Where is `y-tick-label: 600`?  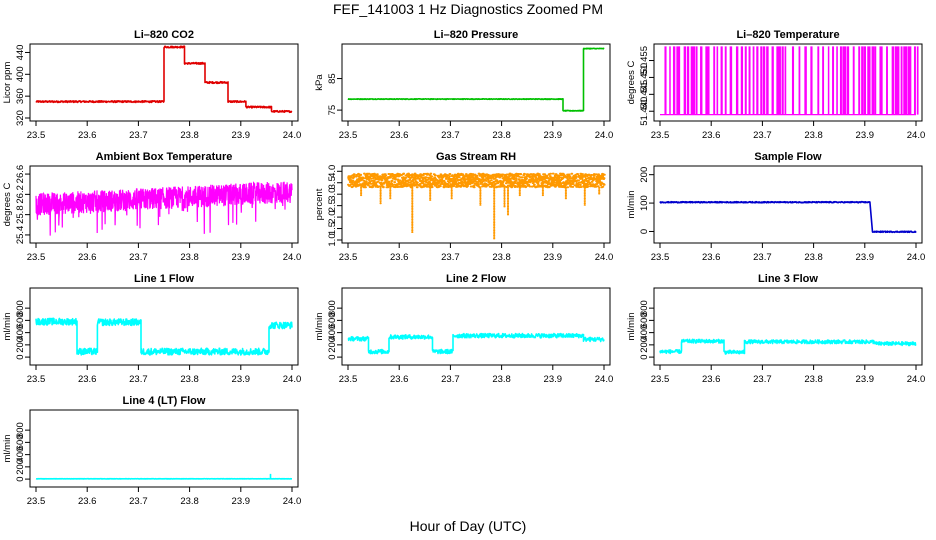
y-tick-label: 600 is located at coordinates (20, 442).